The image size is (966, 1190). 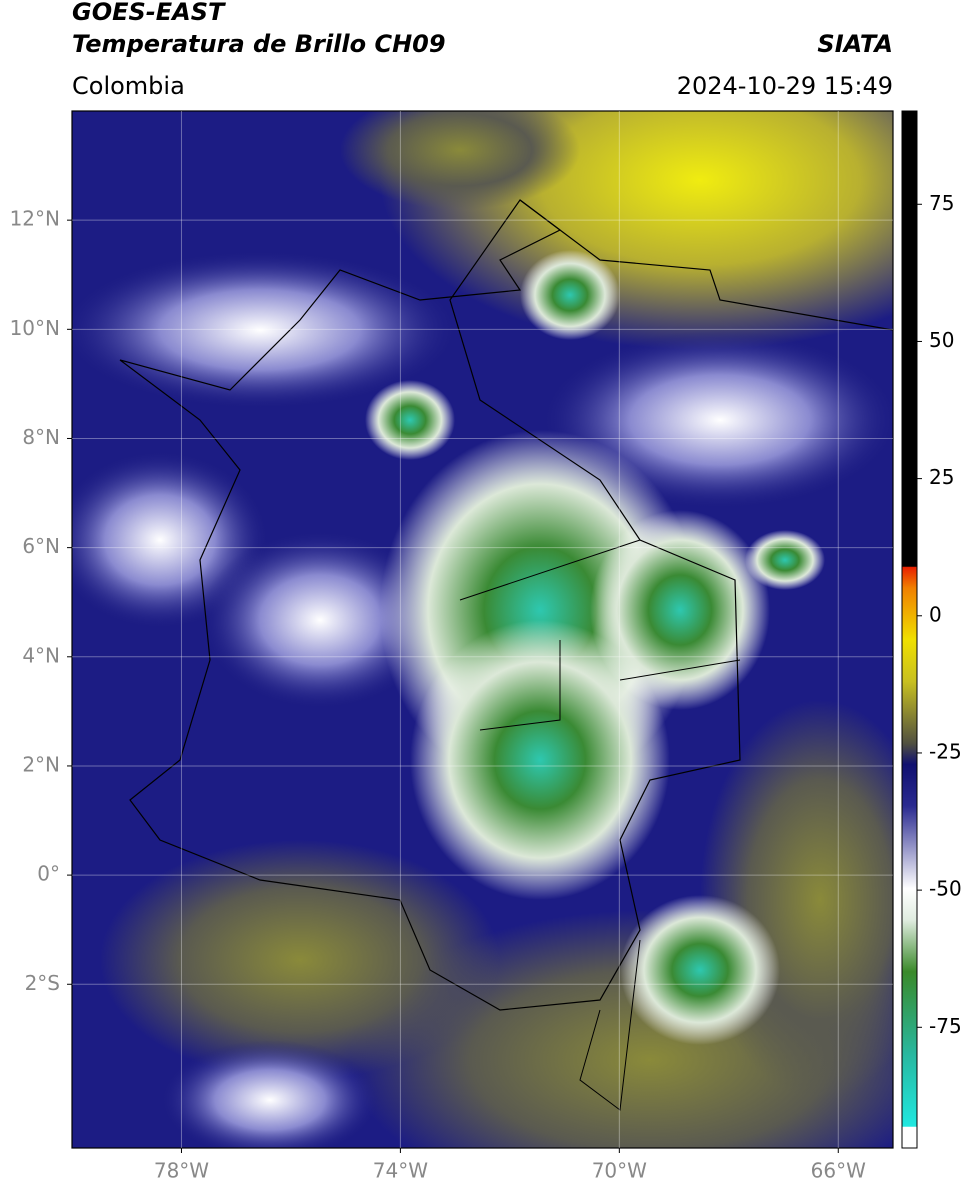 What do you see at coordinates (41, 546) in the screenshot?
I see `y-tick-label: 6°N` at bounding box center [41, 546].